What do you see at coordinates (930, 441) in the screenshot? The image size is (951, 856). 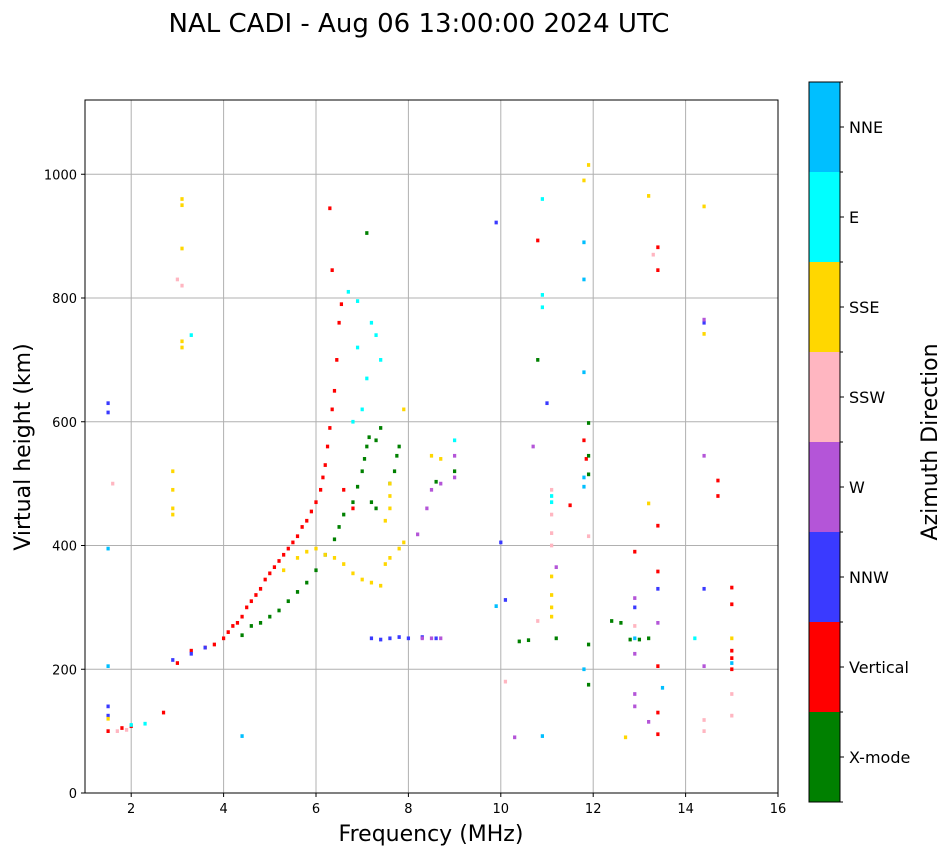 I see `colorbar-label: Azimuth Direction` at bounding box center [930, 441].